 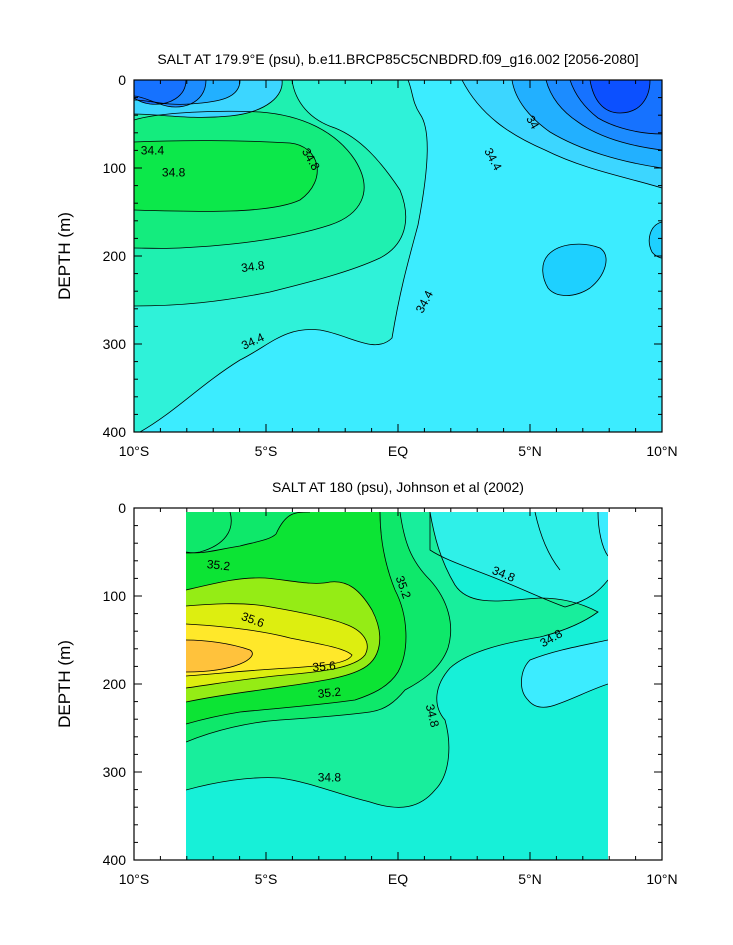 I want to click on bot-line-344-low, so click(x=564, y=673).